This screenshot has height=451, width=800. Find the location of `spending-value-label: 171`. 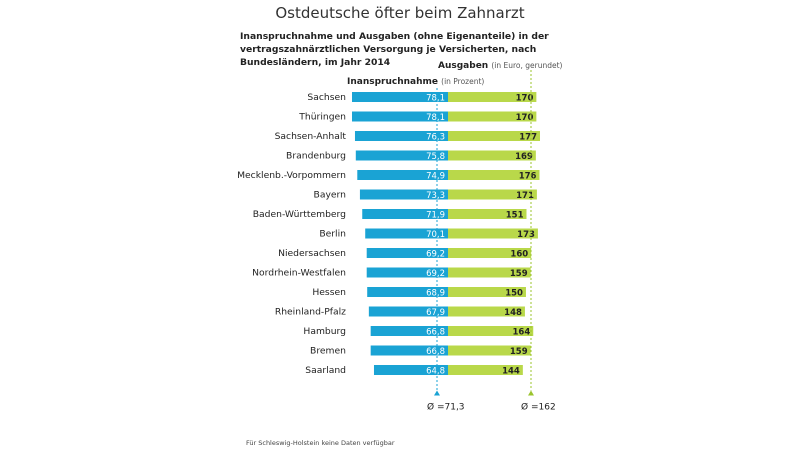

spending-value-label: 171 is located at coordinates (525, 196).